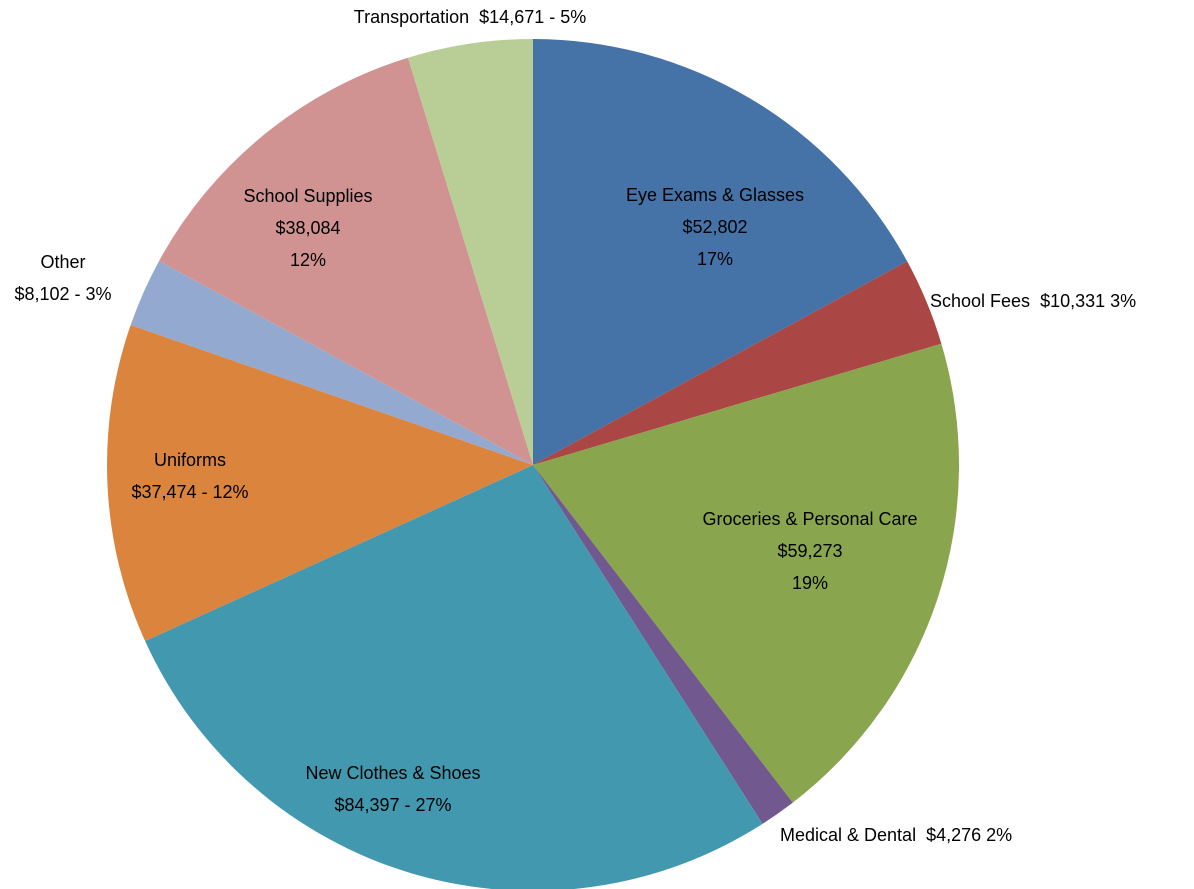 This screenshot has width=1194, height=889. I want to click on slice-label: Uniforms, so click(190, 460).